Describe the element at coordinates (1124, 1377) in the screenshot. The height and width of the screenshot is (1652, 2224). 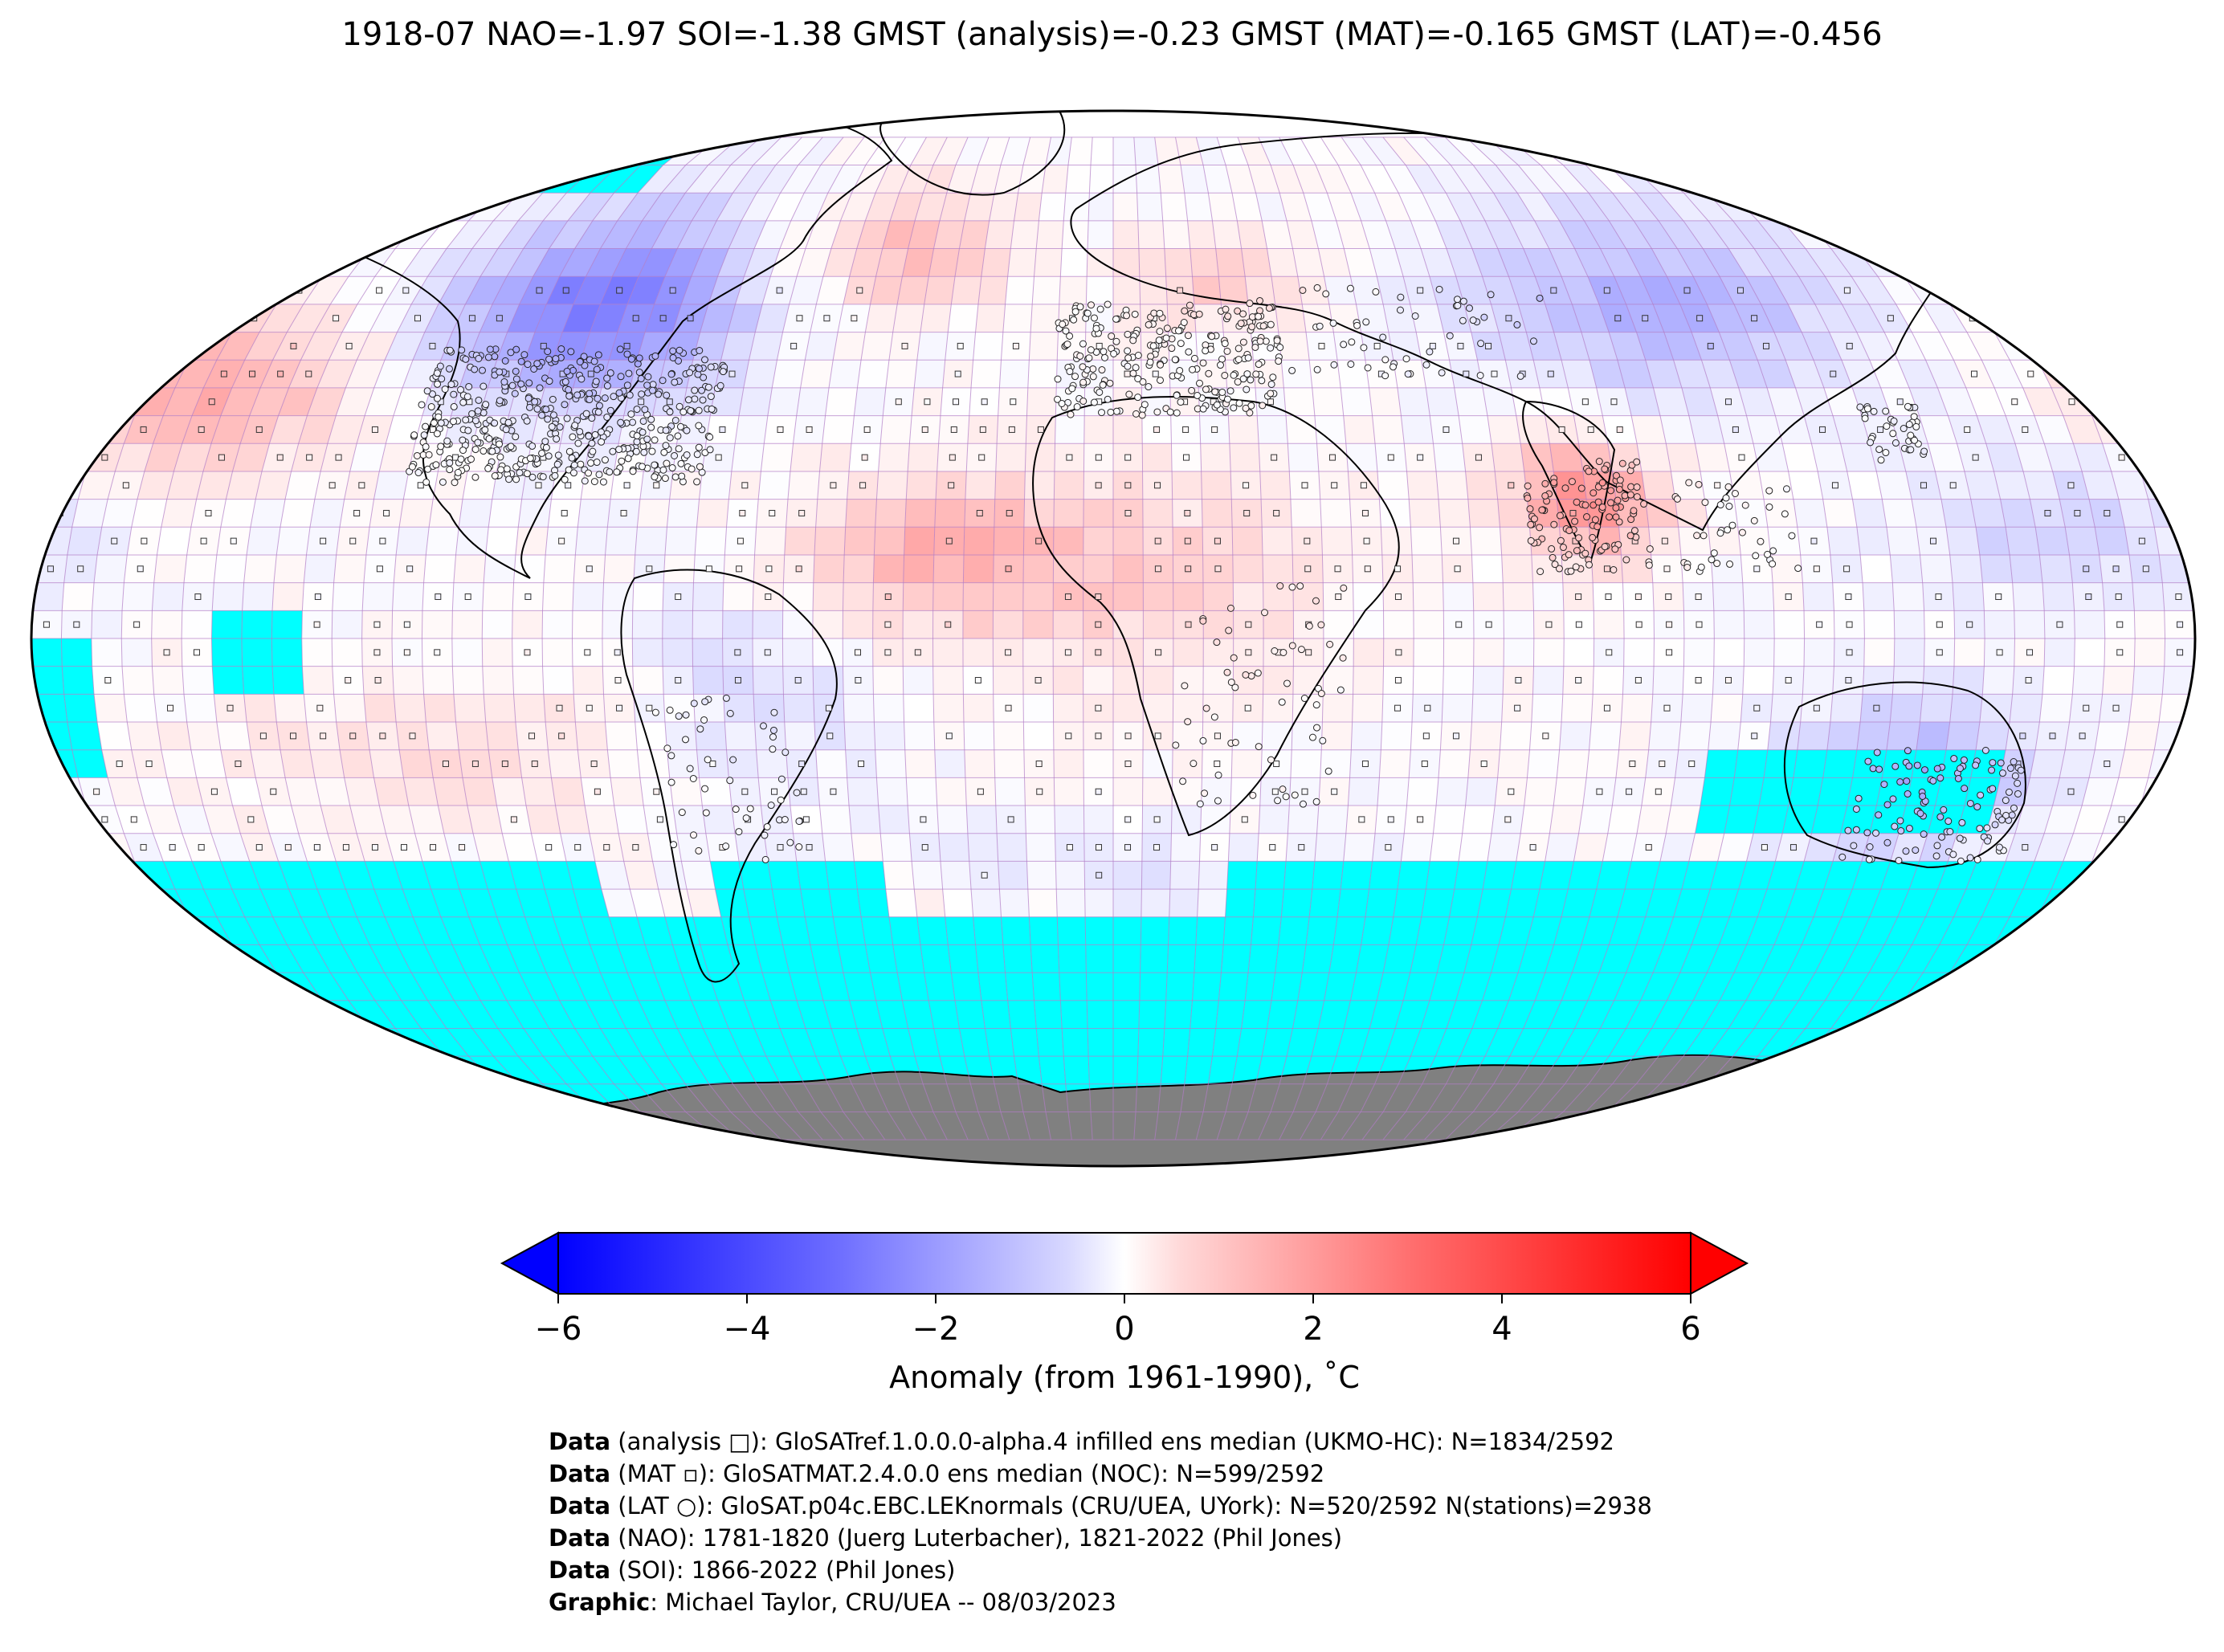
I see `colorbar-label: Anomaly (from 1961-1990), ˚C` at that location.